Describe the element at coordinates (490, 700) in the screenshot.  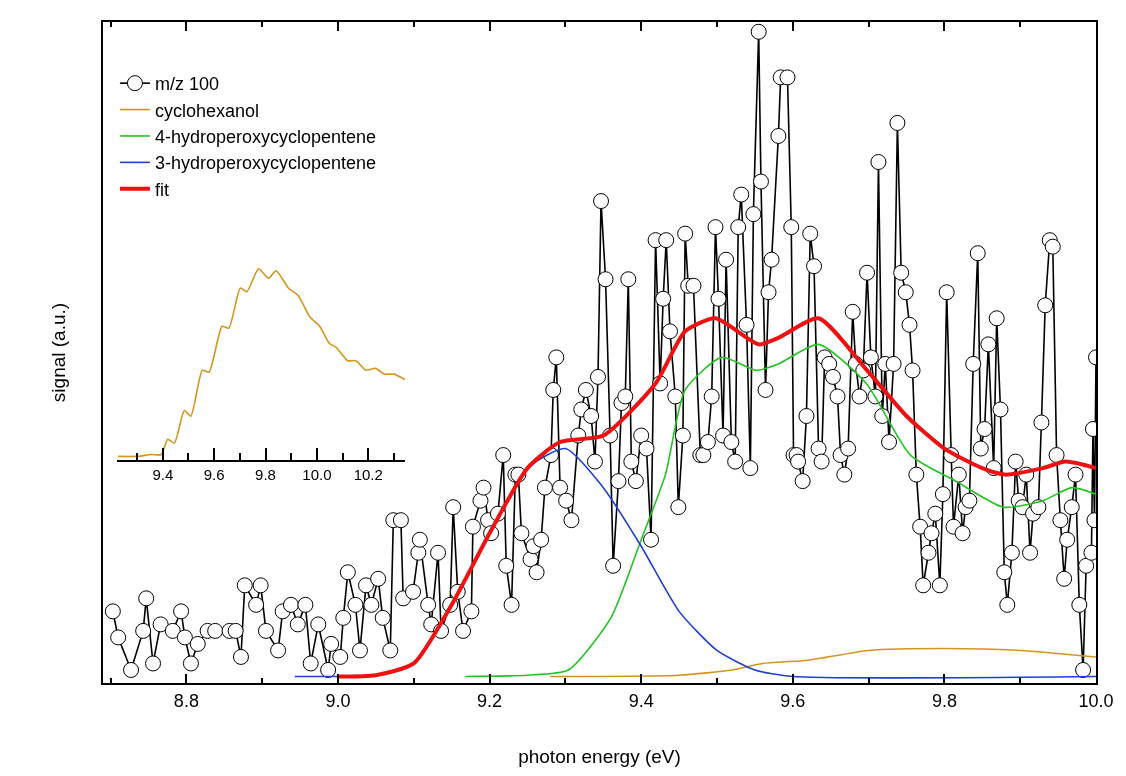
I see `x-tick-label: 9.2` at that location.